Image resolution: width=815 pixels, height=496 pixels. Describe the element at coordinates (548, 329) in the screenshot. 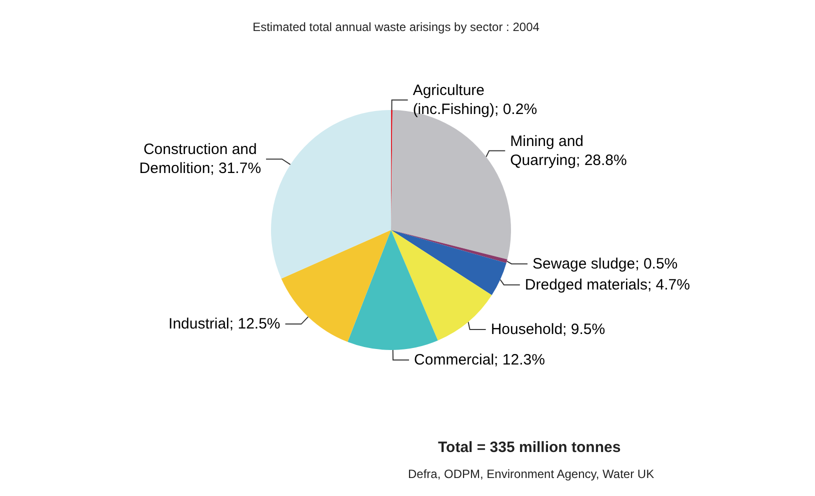

I see `slice-label: Household; 9.5%` at that location.